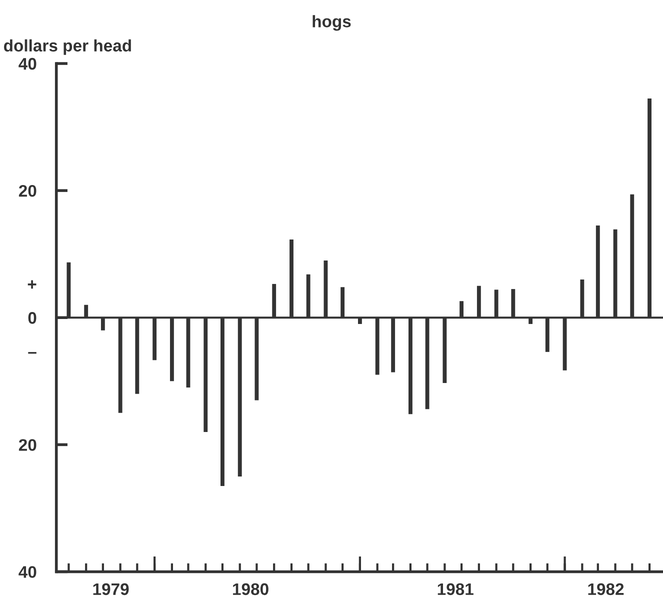 The height and width of the screenshot is (605, 663). I want to click on x-tick-label: 1981, so click(456, 589).